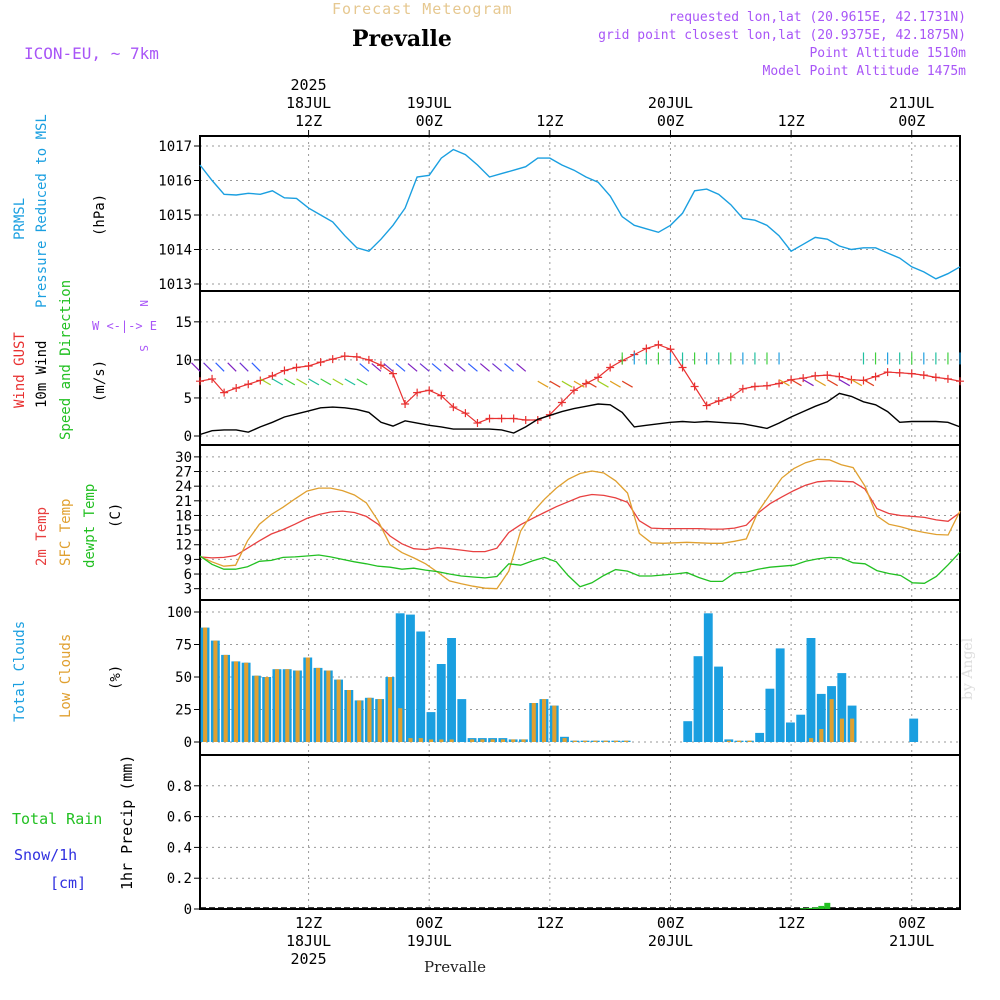 This screenshot has height=1000, width=1000. What do you see at coordinates (179, 613) in the screenshot?
I see `clouds-ytick-label: 100` at bounding box center [179, 613].